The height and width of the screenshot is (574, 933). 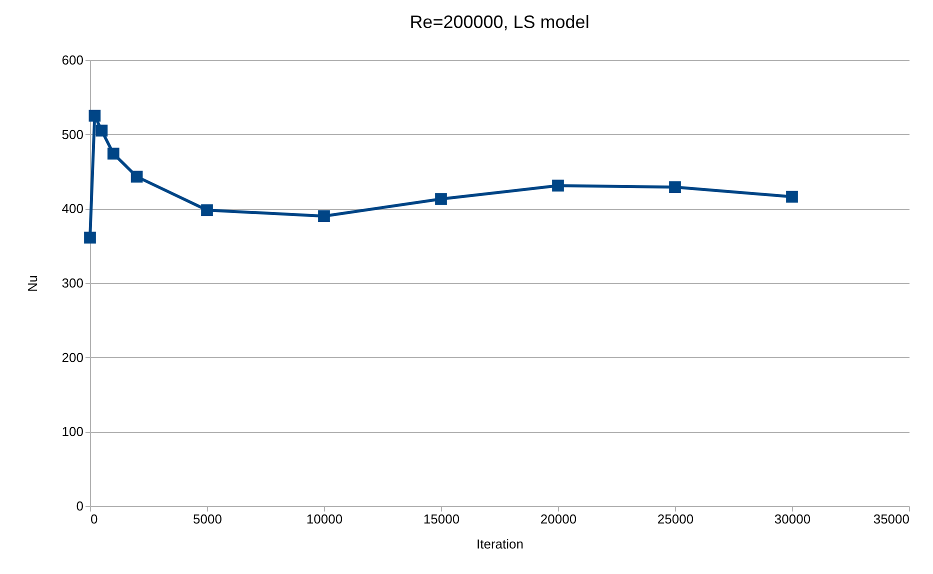 What do you see at coordinates (73, 60) in the screenshot?
I see `y-tick-label: 600` at bounding box center [73, 60].